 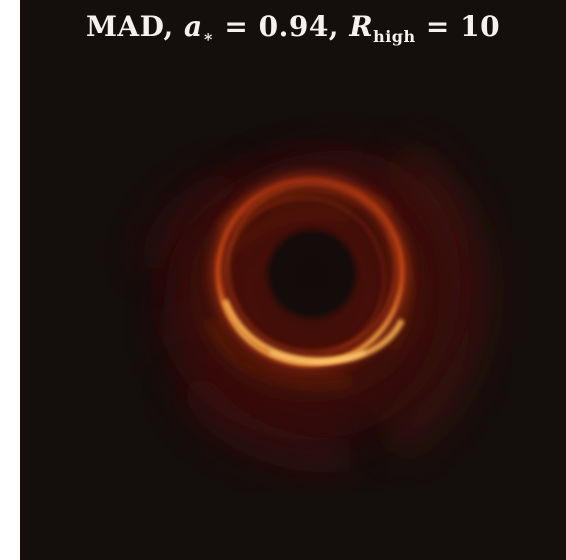 I want to click on image-title: MAD, a∗ = 0.94, Rhigh = 10, so click(x=293, y=28).